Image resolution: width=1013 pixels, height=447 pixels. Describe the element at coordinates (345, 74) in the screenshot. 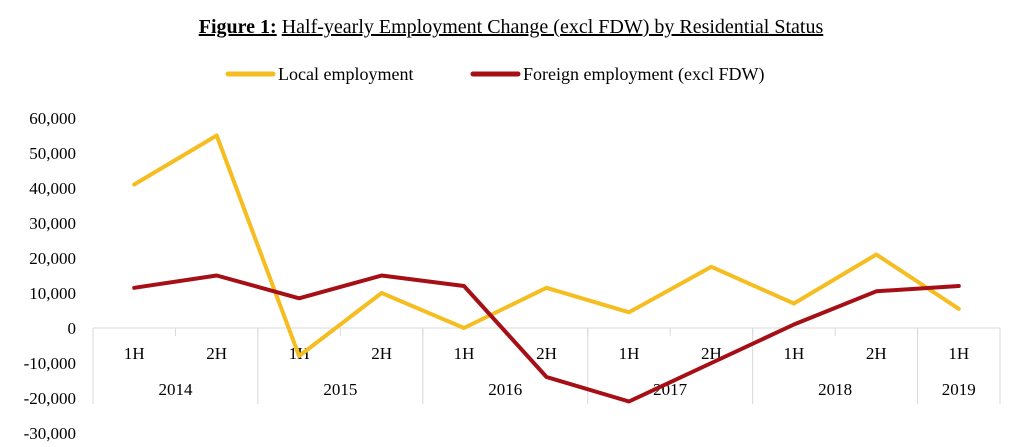

I see `legend-label: Local employment` at that location.